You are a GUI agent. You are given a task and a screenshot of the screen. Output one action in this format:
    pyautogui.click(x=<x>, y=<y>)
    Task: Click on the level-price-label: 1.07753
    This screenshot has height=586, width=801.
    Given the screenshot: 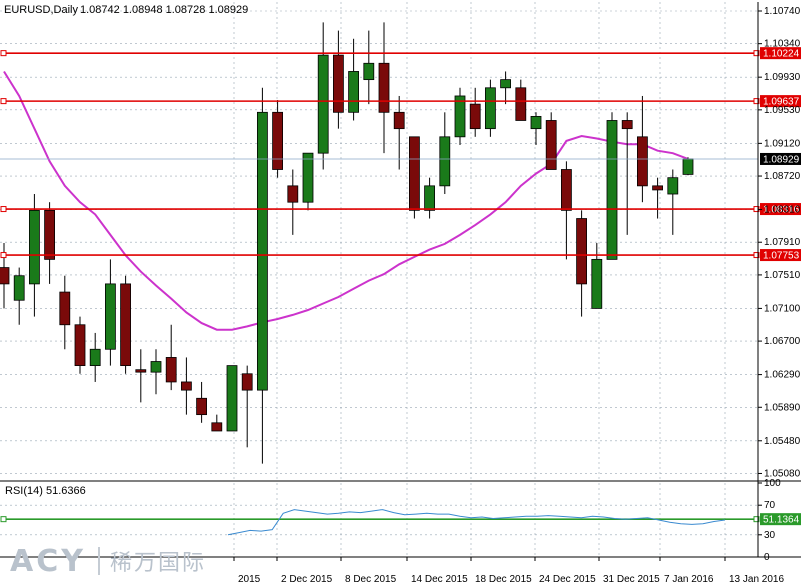 What is the action you would take?
    pyautogui.click(x=781, y=256)
    